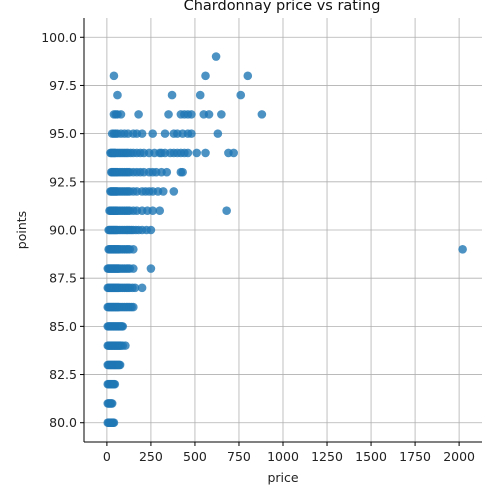 The height and width of the screenshot is (500, 500). I want to click on y-ticks: 80.0 82.5 85.0 87.5 90.0 92.5 95.0 97.5 100.0, so click(62, 230).